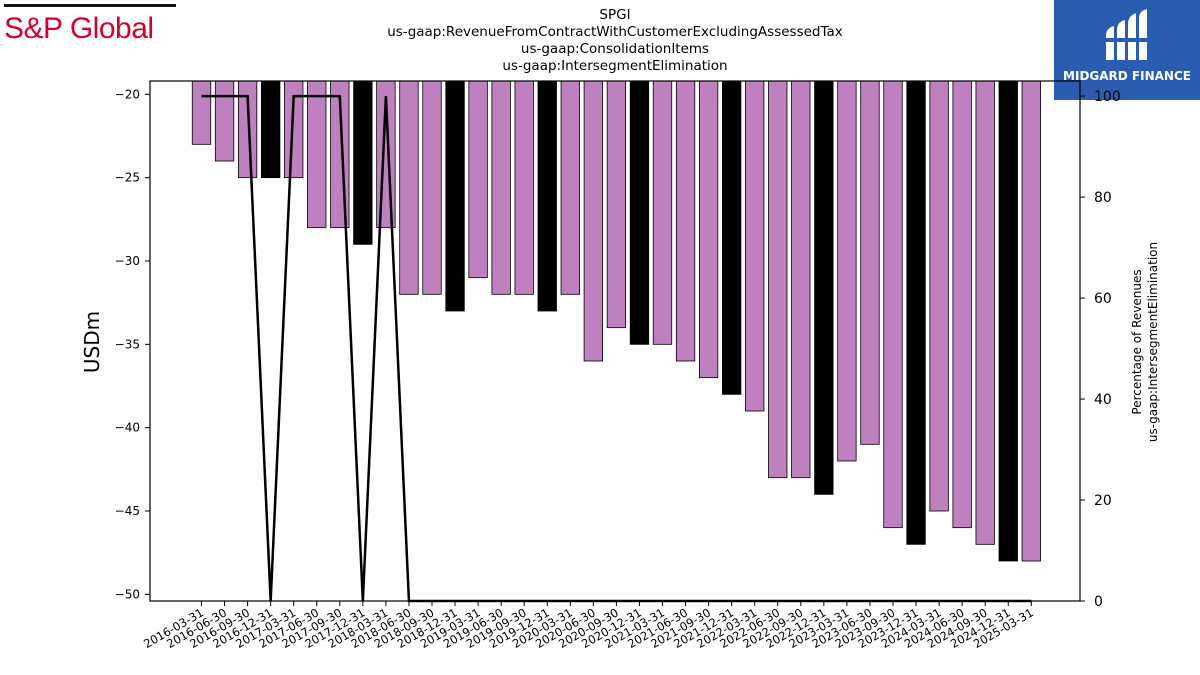 This screenshot has height=675, width=1200. What do you see at coordinates (90, 5) in the screenshot?
I see `logo-top-rule` at bounding box center [90, 5].